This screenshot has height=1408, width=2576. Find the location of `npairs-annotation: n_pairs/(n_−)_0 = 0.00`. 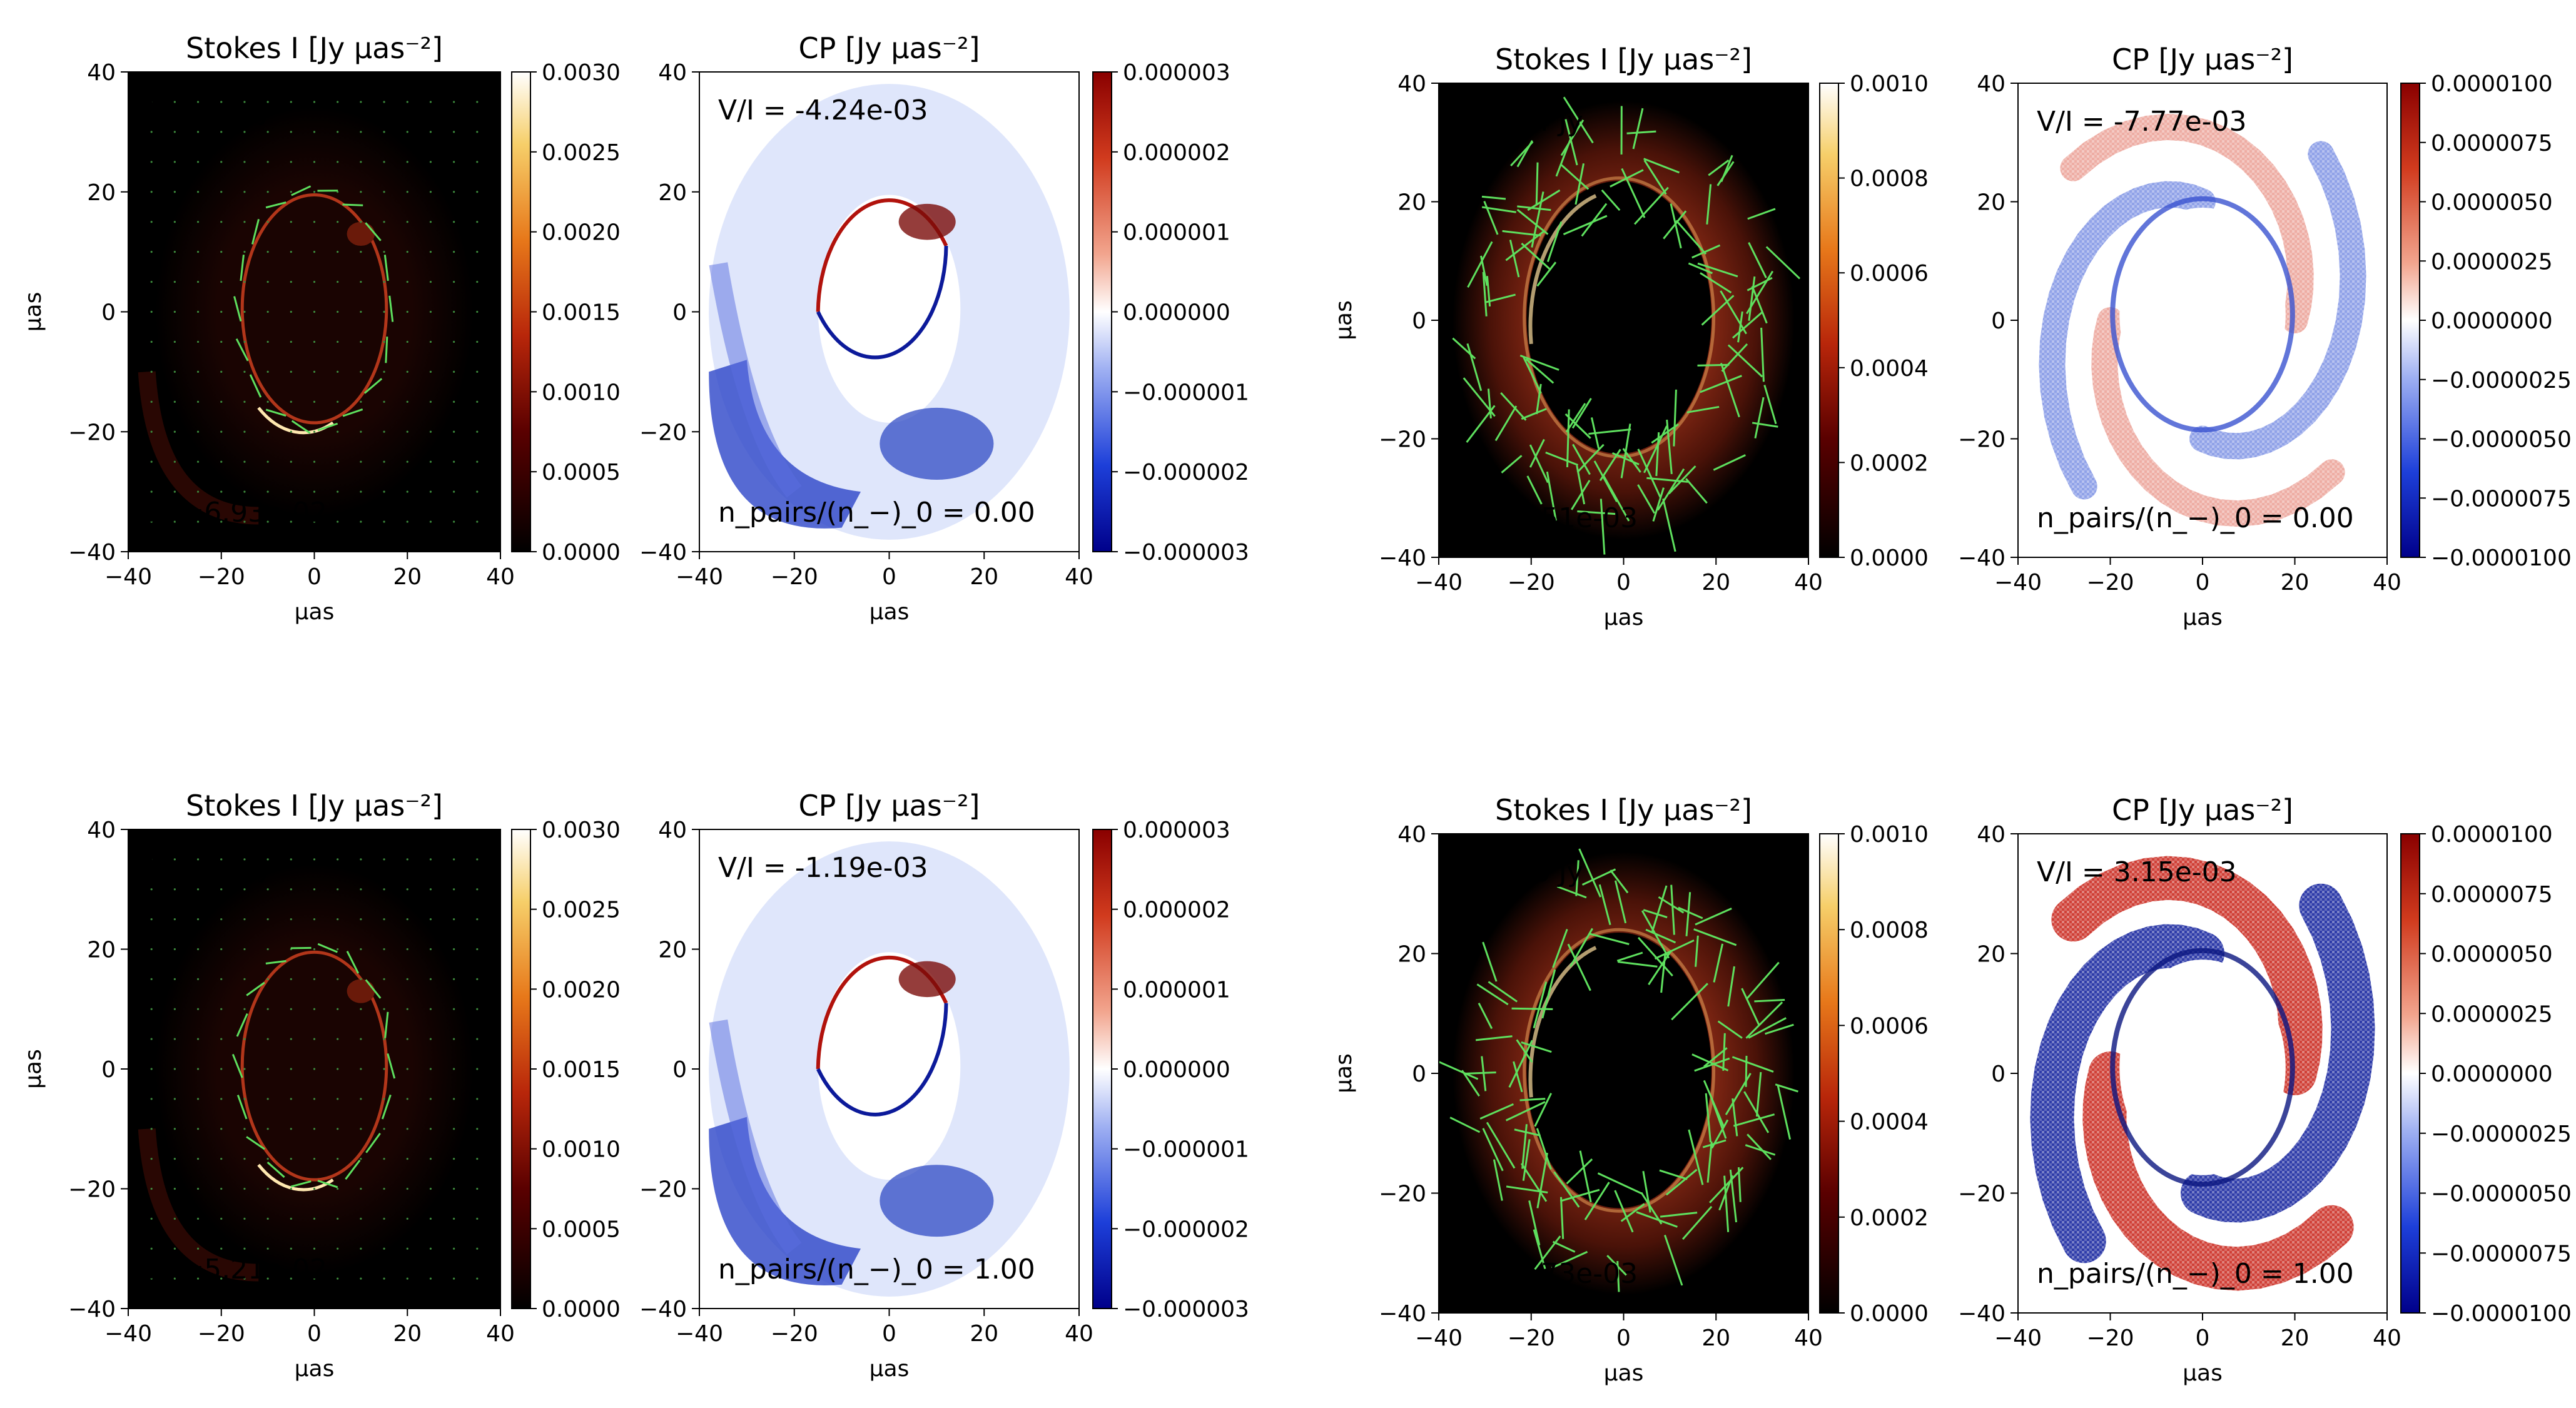

npairs-annotation: n_pairs/(n_−)_0 = 0.00 is located at coordinates (877, 513).